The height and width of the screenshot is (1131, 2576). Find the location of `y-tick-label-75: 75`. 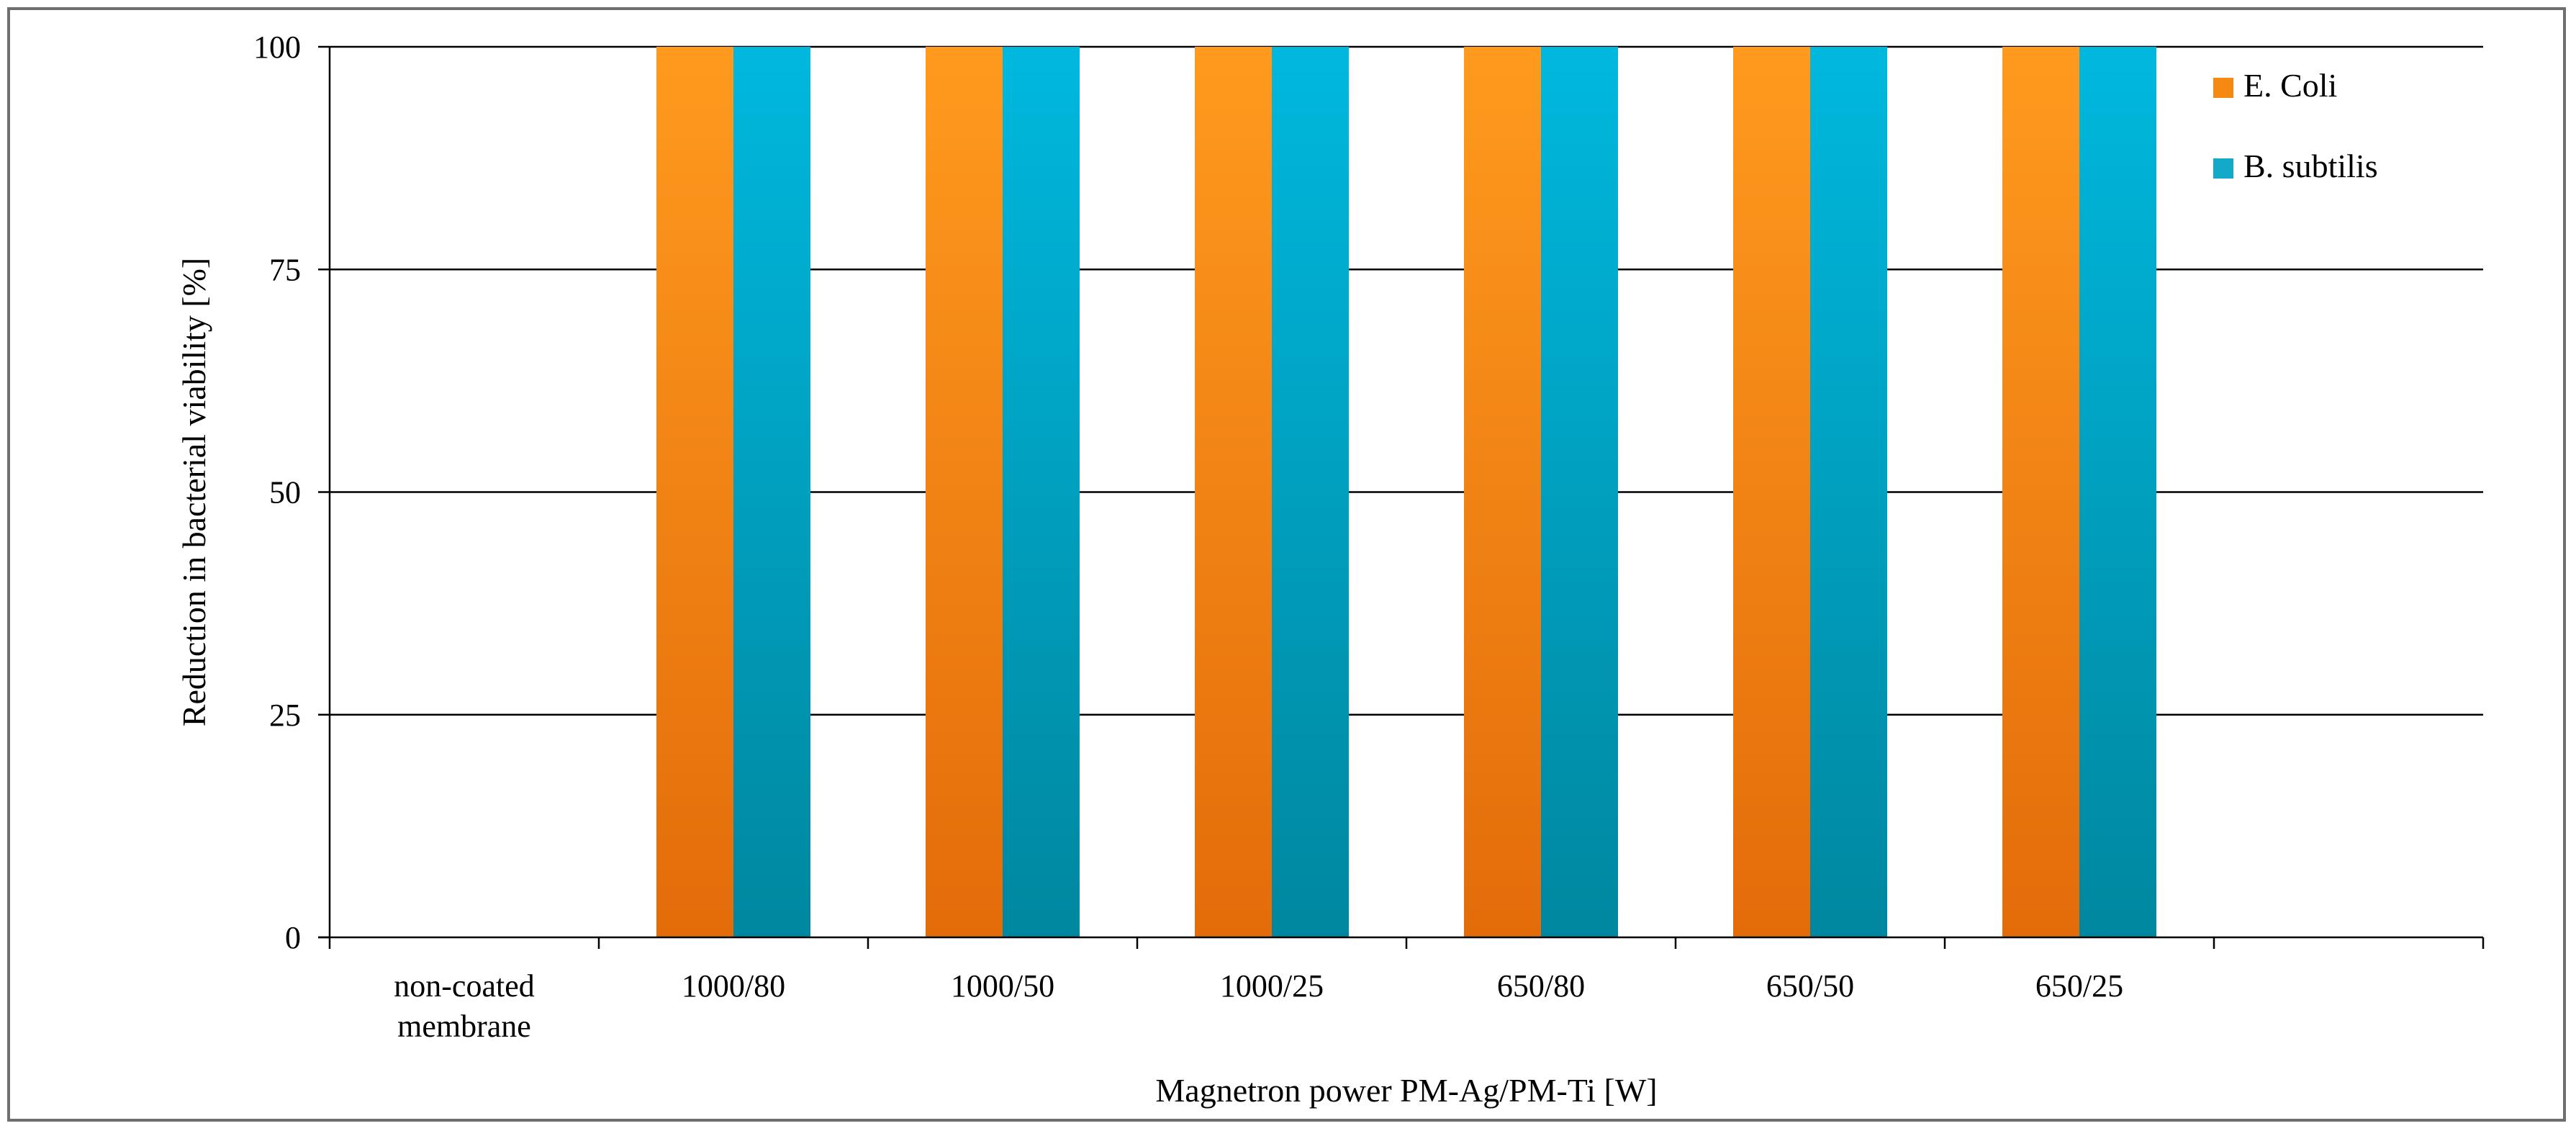

y-tick-label-75: 75 is located at coordinates (285, 269).